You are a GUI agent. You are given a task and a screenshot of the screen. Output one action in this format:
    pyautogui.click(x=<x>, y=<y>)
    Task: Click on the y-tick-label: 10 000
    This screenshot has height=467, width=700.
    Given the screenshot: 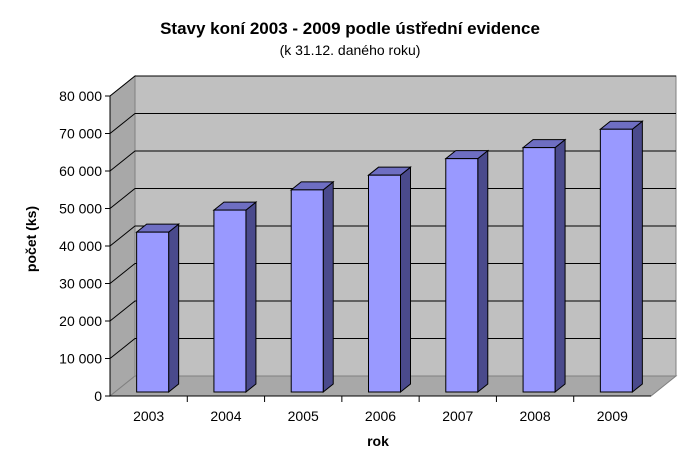 What is the action you would take?
    pyautogui.click(x=80, y=359)
    